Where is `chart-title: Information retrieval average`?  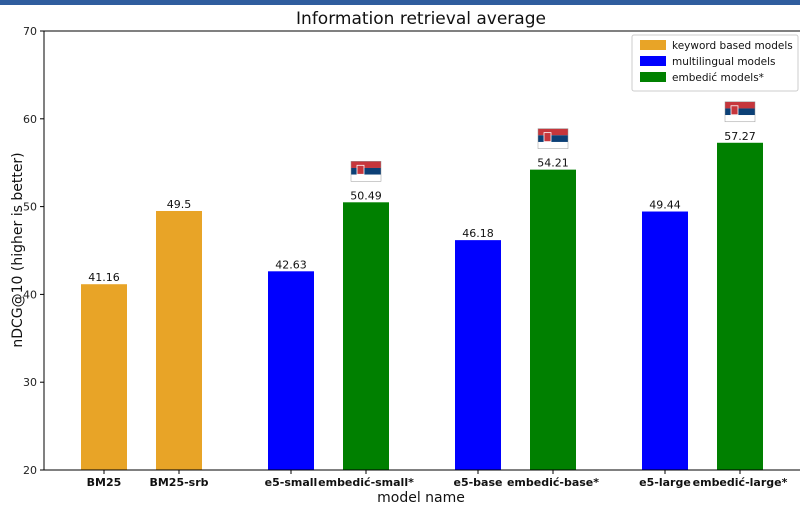
chart-title: Information retrieval average is located at coordinates (421, 19).